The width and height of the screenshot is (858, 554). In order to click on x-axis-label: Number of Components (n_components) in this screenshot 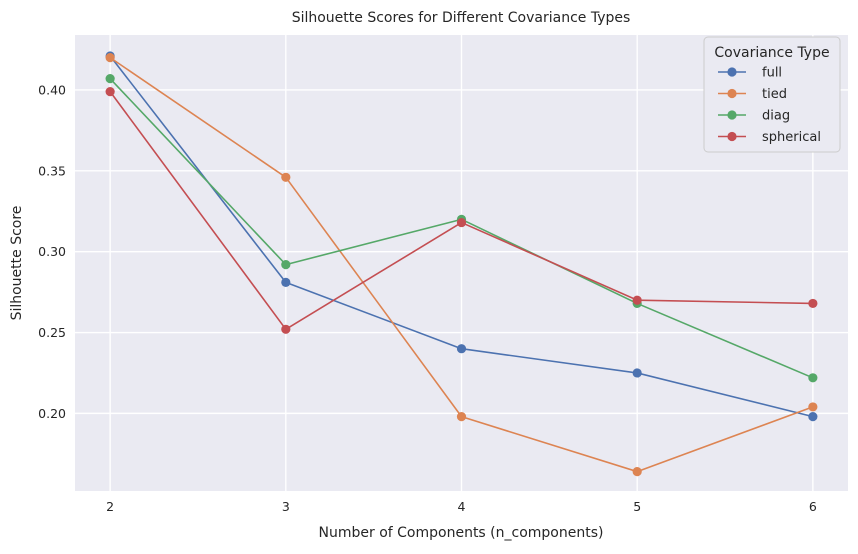, I will do `click(461, 533)`.